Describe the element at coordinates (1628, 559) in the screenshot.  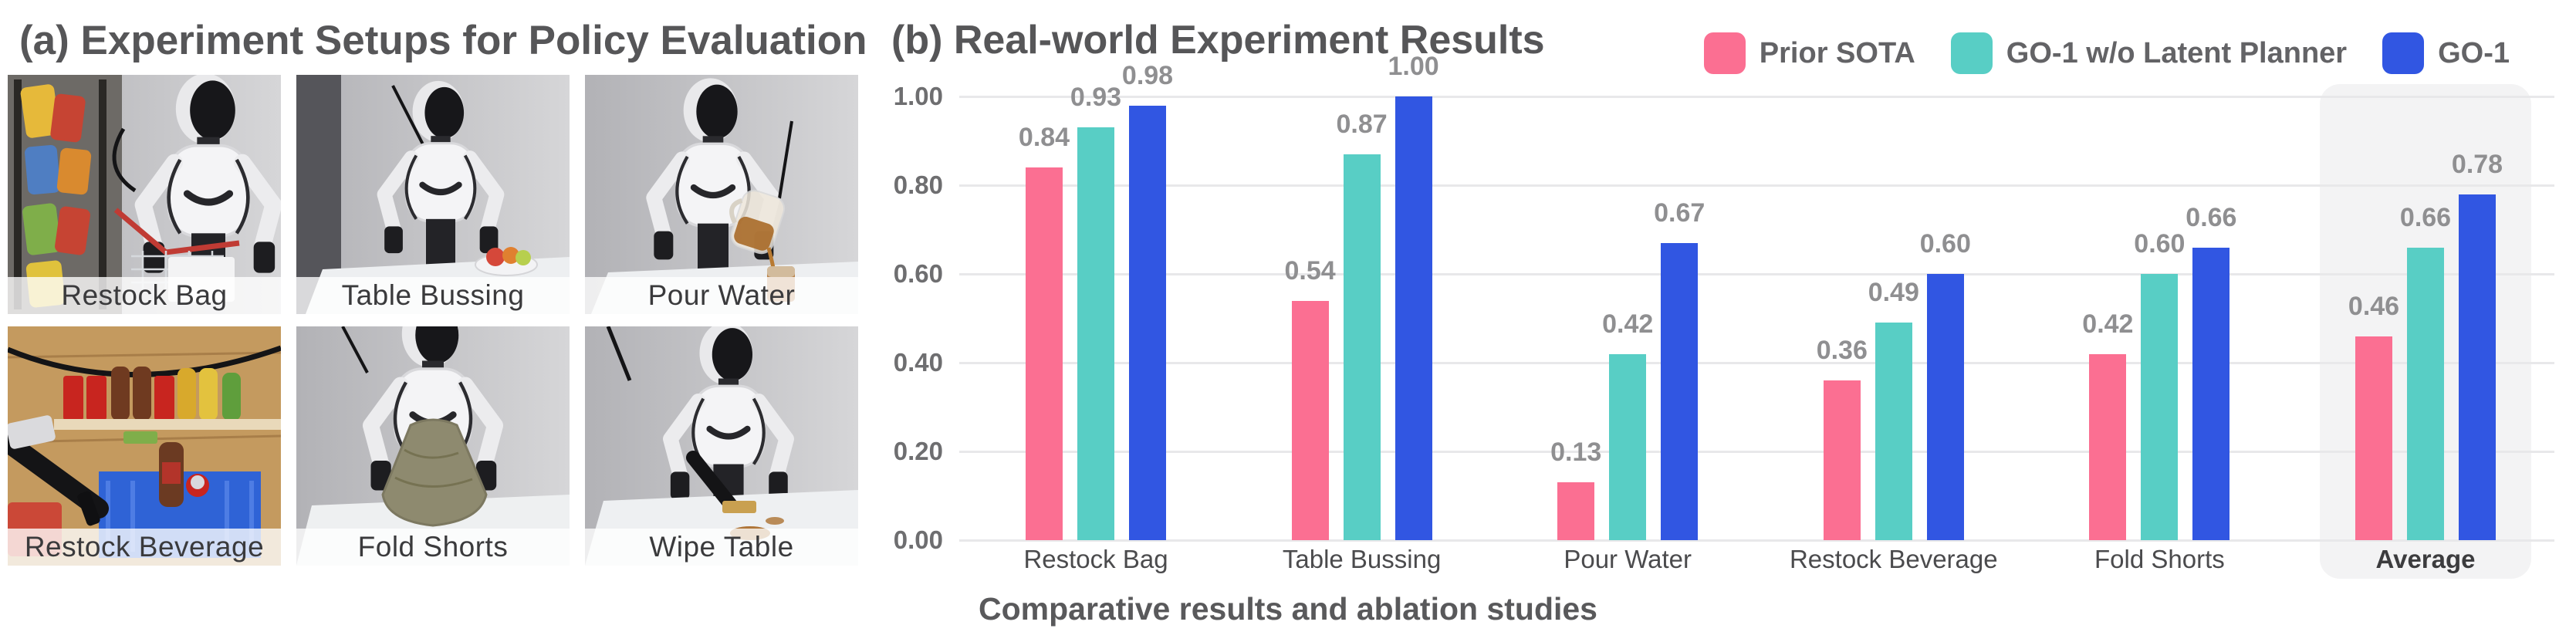
I see `x-axis-category-label: Pour Water` at that location.